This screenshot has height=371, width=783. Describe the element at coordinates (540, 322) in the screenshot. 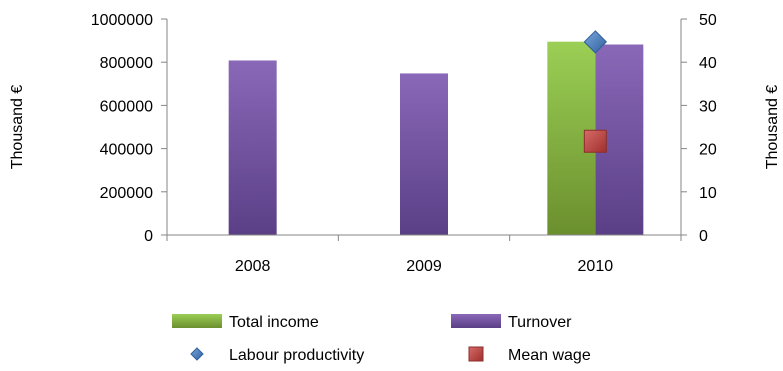

I see `legend-label-turnover: Turnover` at that location.